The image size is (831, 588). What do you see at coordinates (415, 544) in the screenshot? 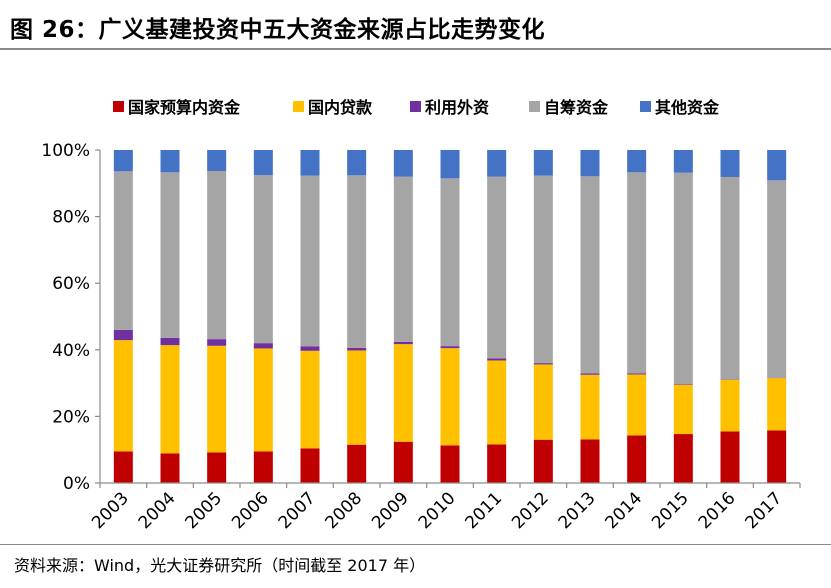
I see `bottom-divider` at bounding box center [415, 544].